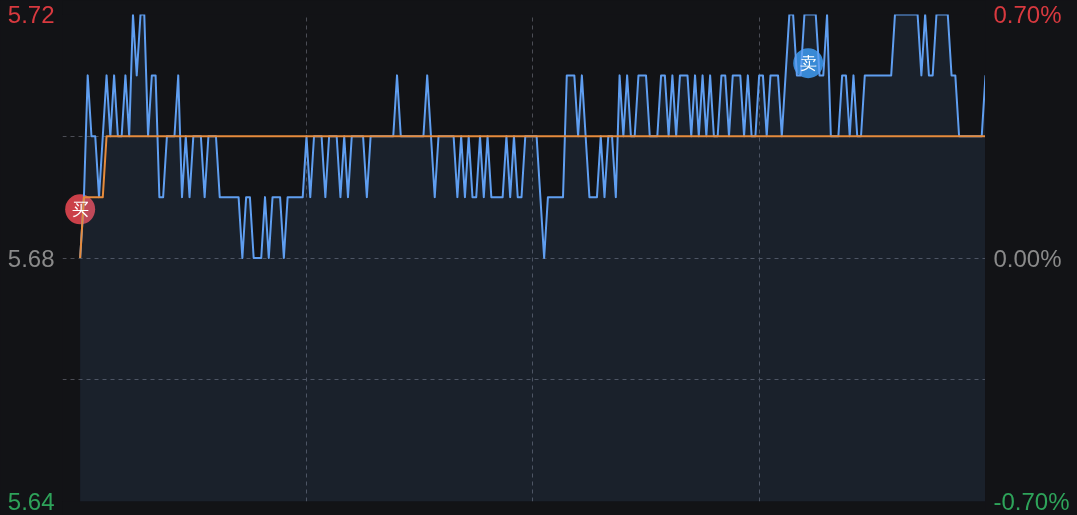 The image size is (1077, 515). I want to click on y2-tick-label: 0.70%, so click(1027, 14).